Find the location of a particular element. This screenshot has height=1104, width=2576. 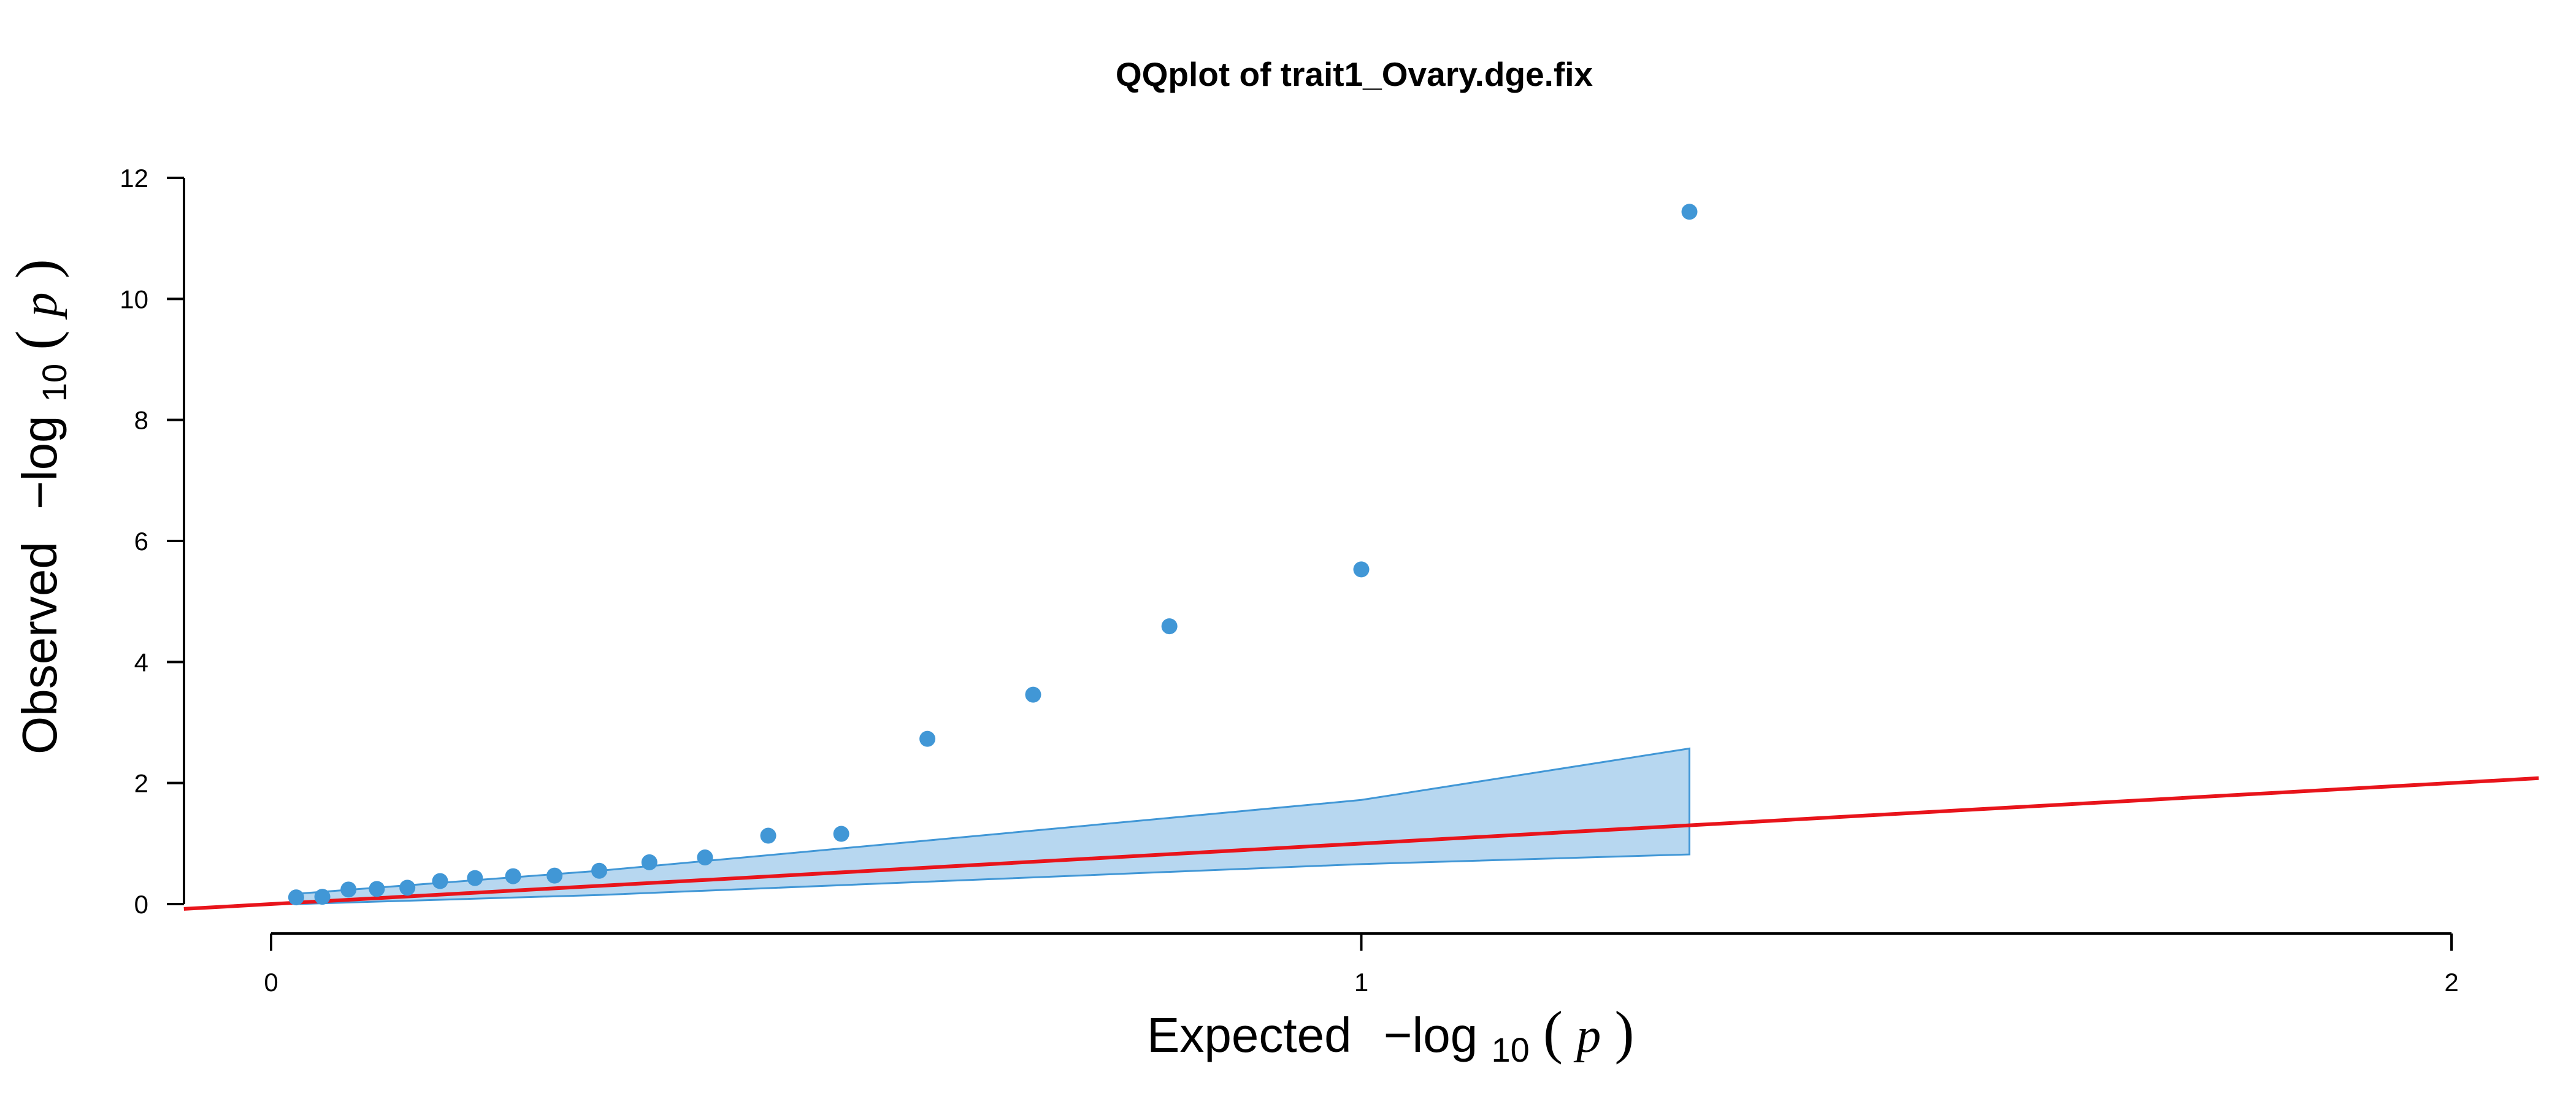

x-axis-title: Expected −log 10 ( p ) is located at coordinates (1390, 1035).